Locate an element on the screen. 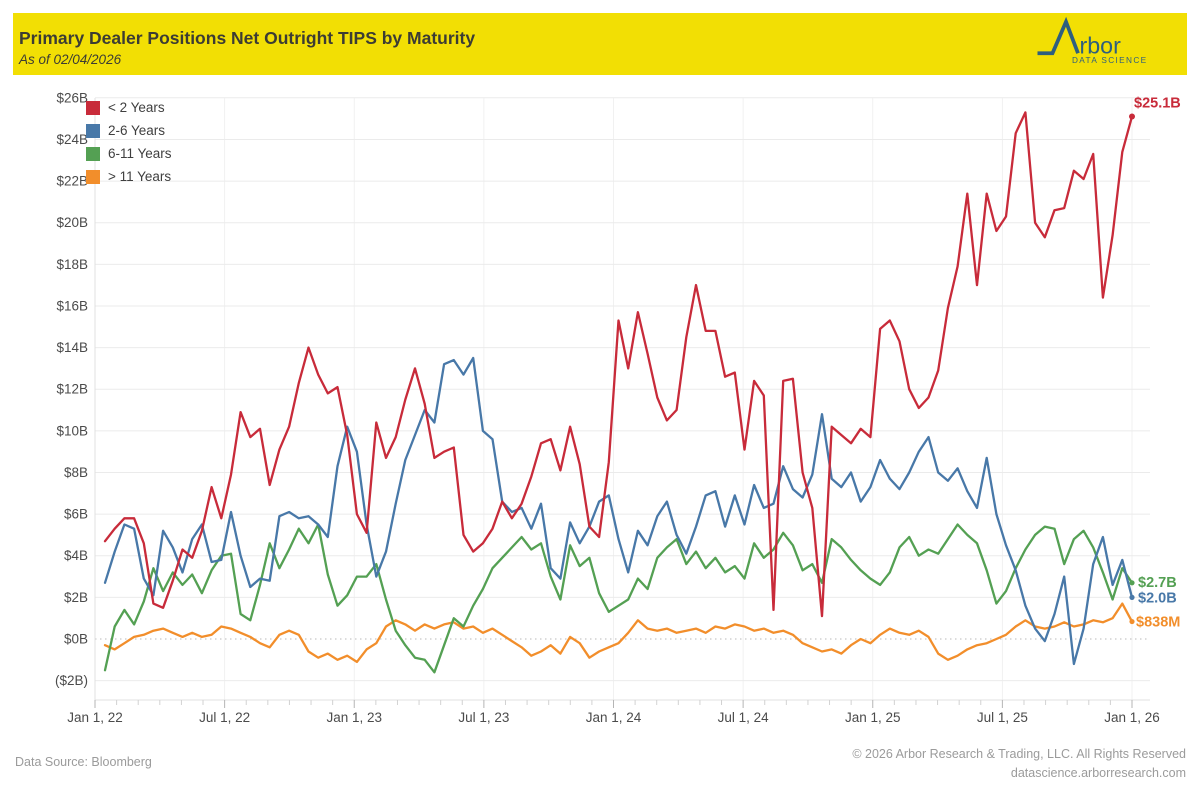 The image size is (1200, 800). svg-text: $8B is located at coordinates (76, 472).